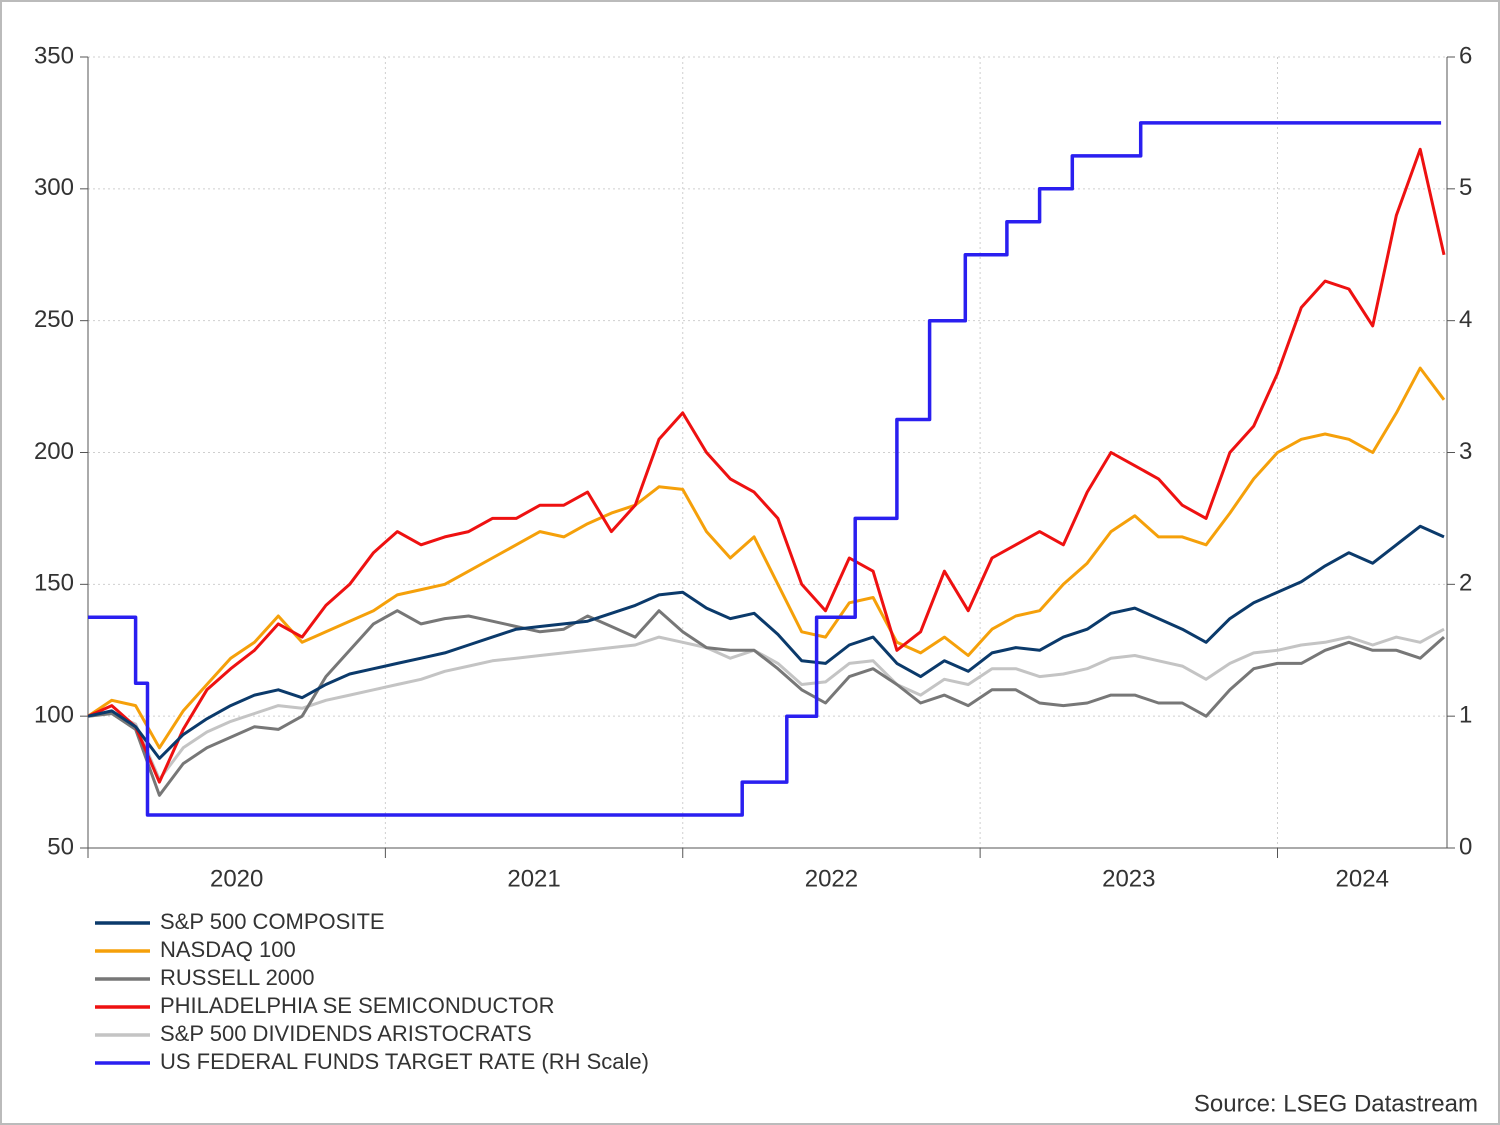  What do you see at coordinates (1465, 319) in the screenshot?
I see `y2-tick-label: 4` at bounding box center [1465, 319].